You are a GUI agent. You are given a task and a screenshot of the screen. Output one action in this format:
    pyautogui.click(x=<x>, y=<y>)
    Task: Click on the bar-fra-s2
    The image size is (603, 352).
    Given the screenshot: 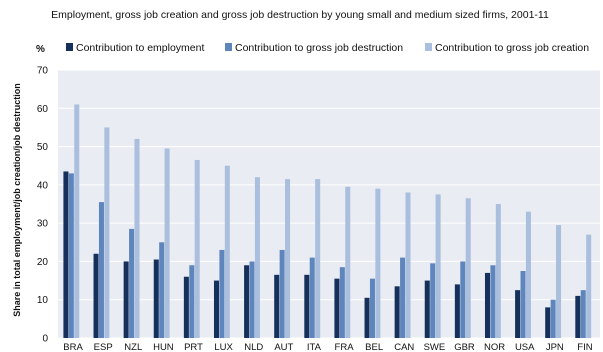 What is the action you would take?
    pyautogui.click(x=348, y=262)
    